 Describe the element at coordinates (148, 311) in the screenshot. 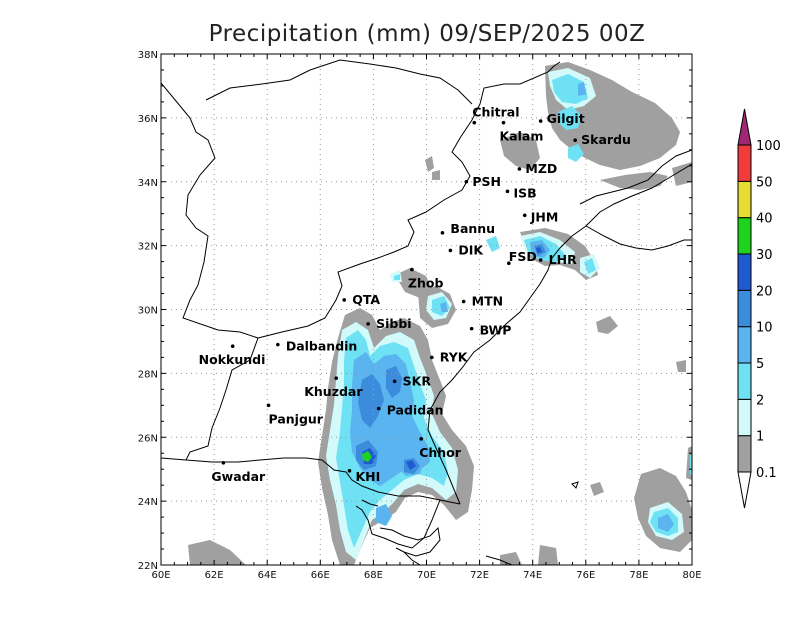

I see `lat-tick-label: 30N` at that location.